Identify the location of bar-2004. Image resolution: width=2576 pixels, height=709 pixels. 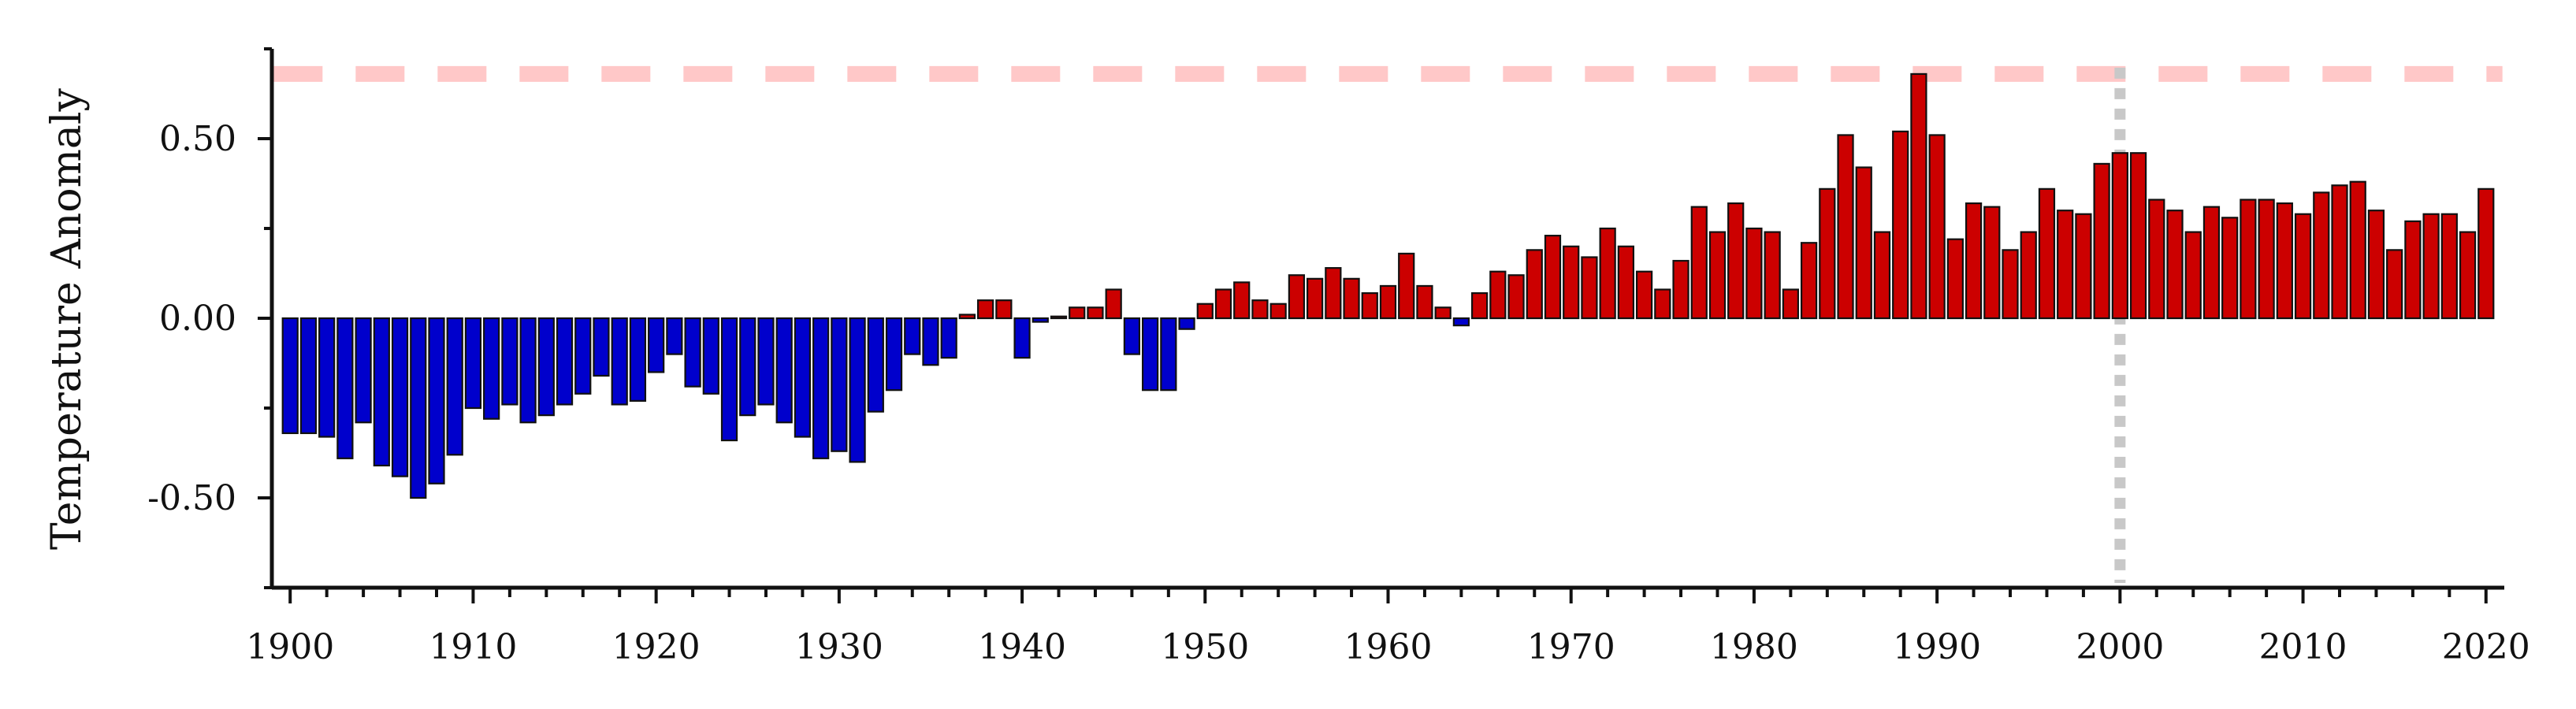
(2193, 275).